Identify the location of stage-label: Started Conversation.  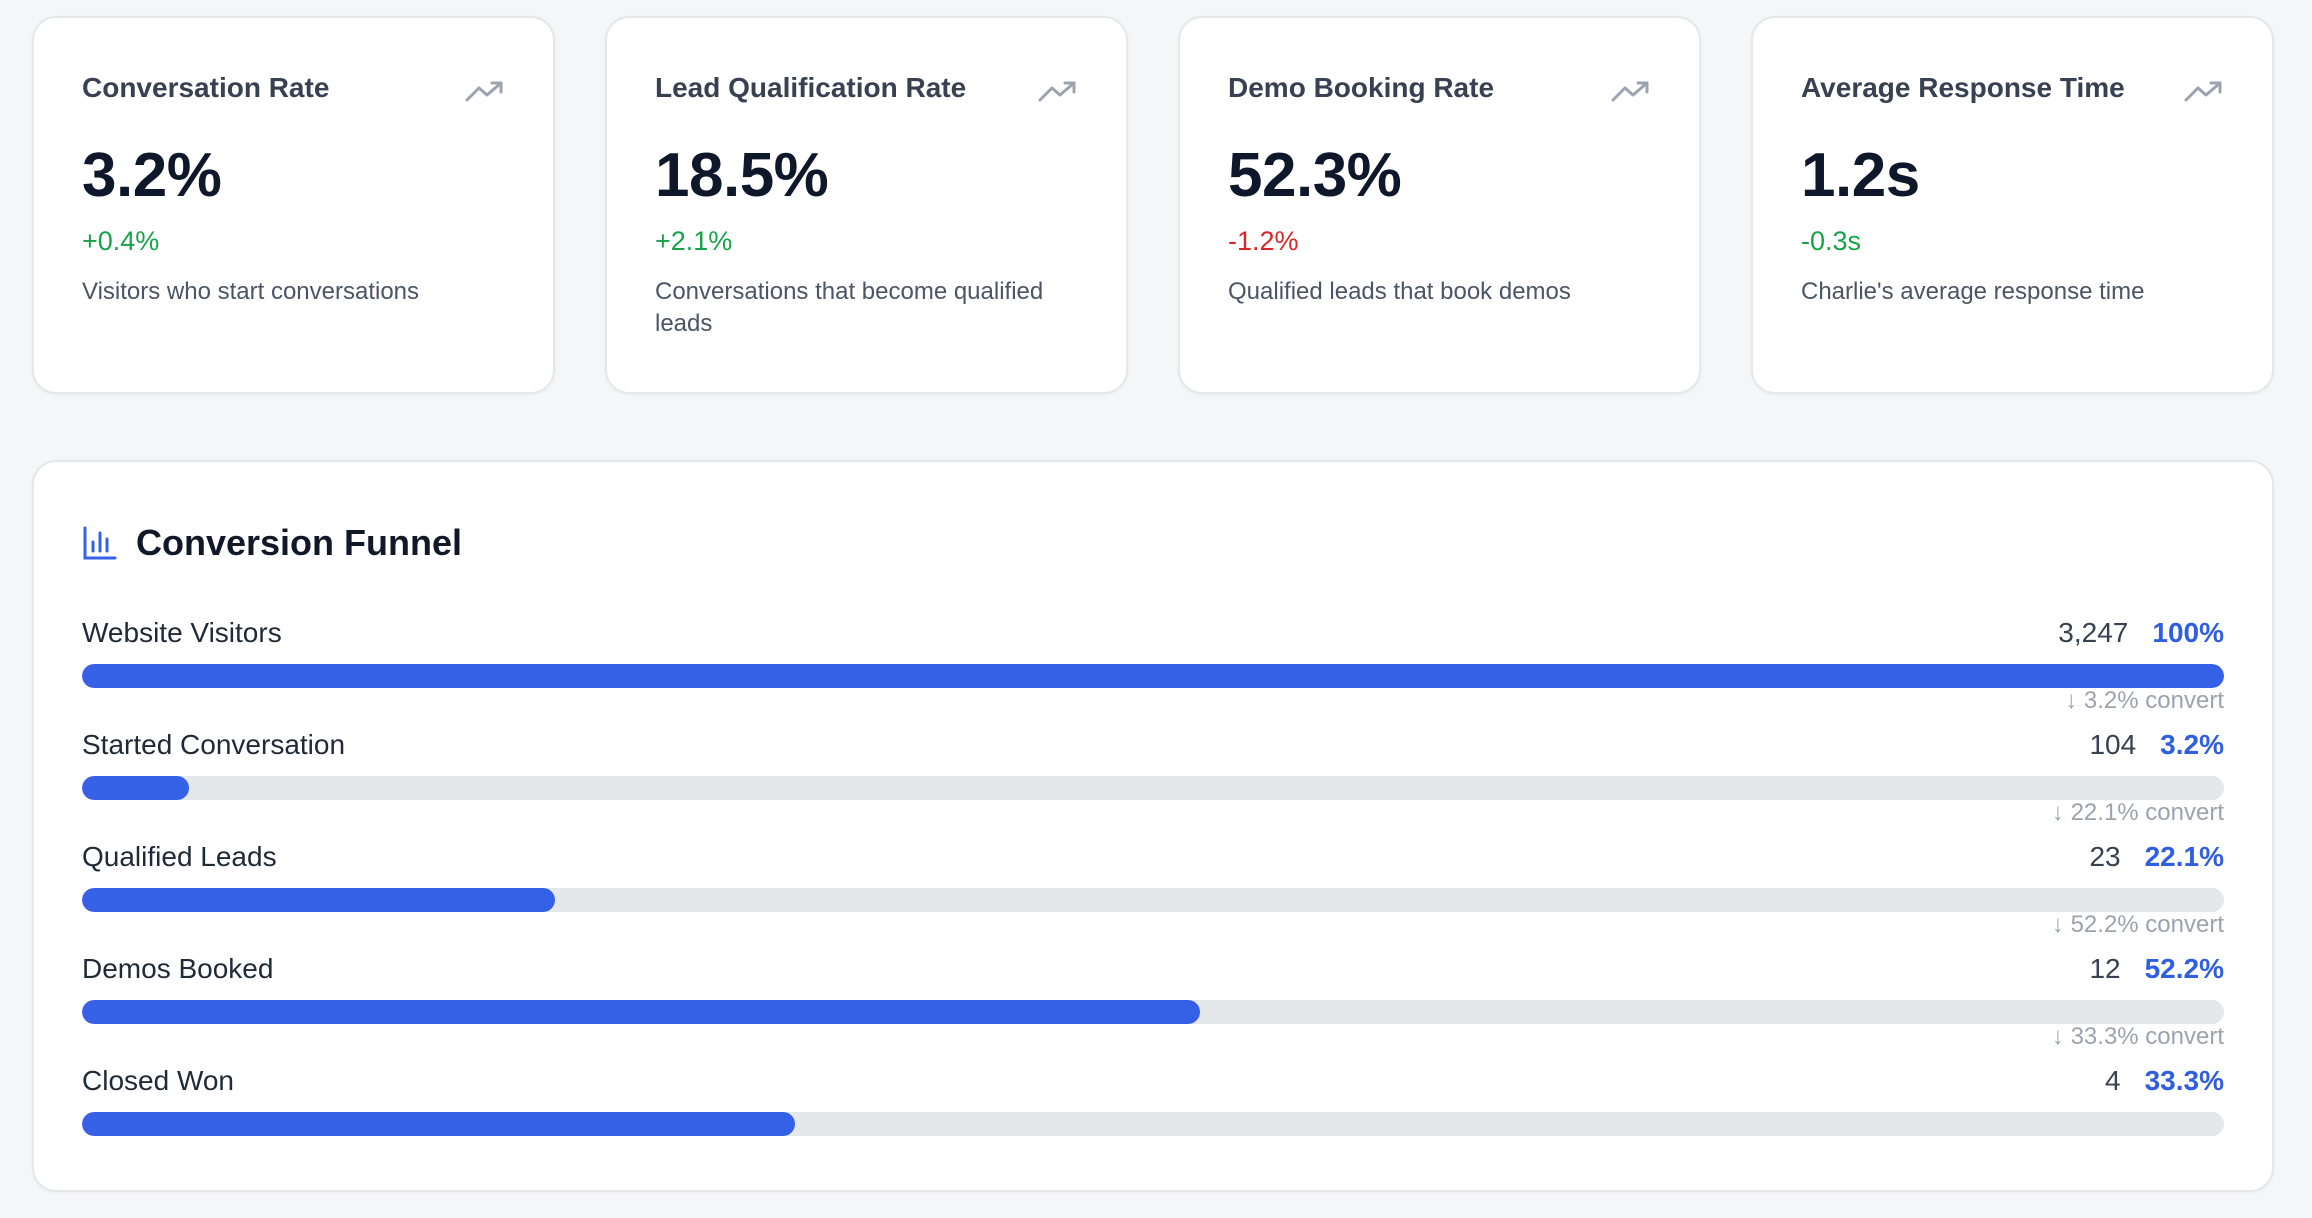
(214, 744).